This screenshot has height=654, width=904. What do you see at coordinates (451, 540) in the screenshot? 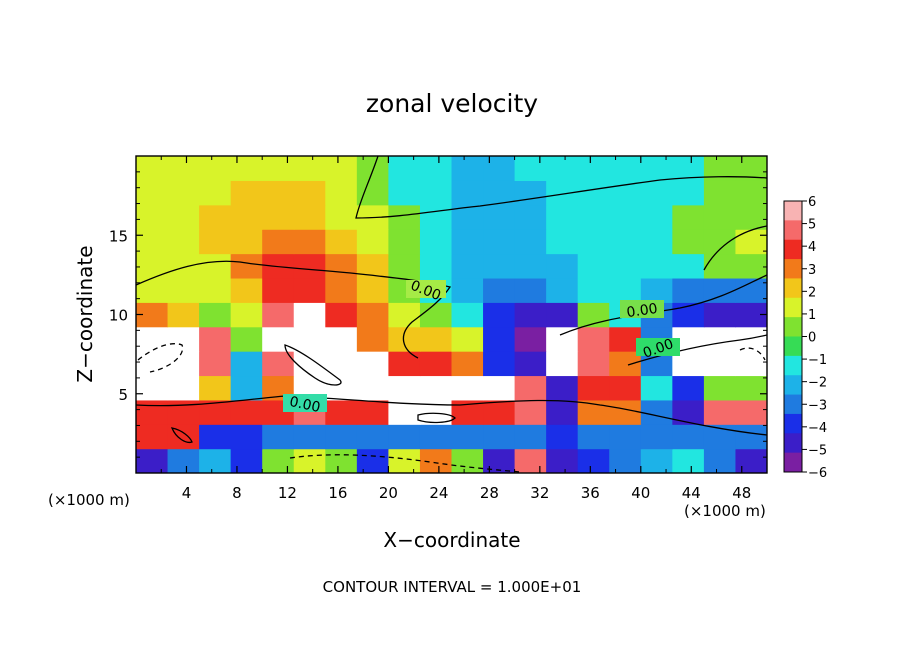
I see `x-axis-label: X−coordinate` at bounding box center [451, 540].